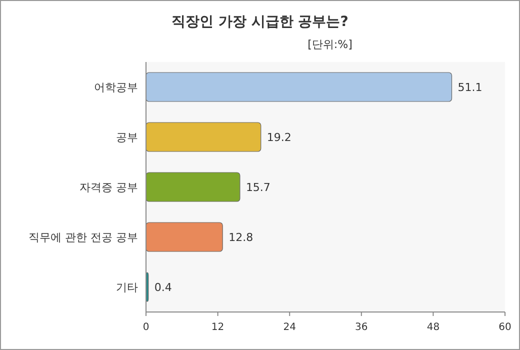  What do you see at coordinates (289, 327) in the screenshot?
I see `x-tick-label: 24` at bounding box center [289, 327].